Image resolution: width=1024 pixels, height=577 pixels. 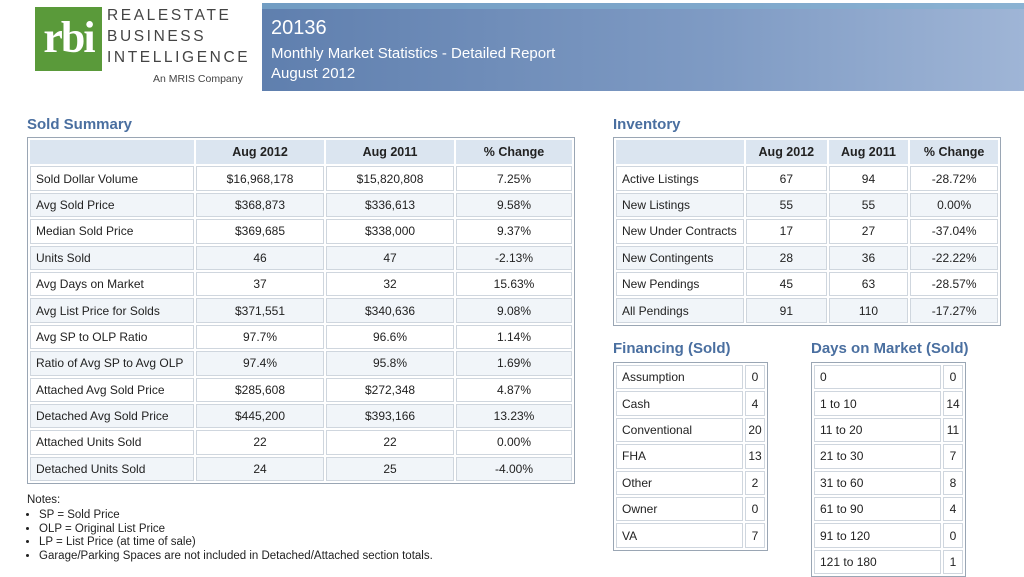 I want to click on row-label: 21 to 30, so click(x=877, y=456).